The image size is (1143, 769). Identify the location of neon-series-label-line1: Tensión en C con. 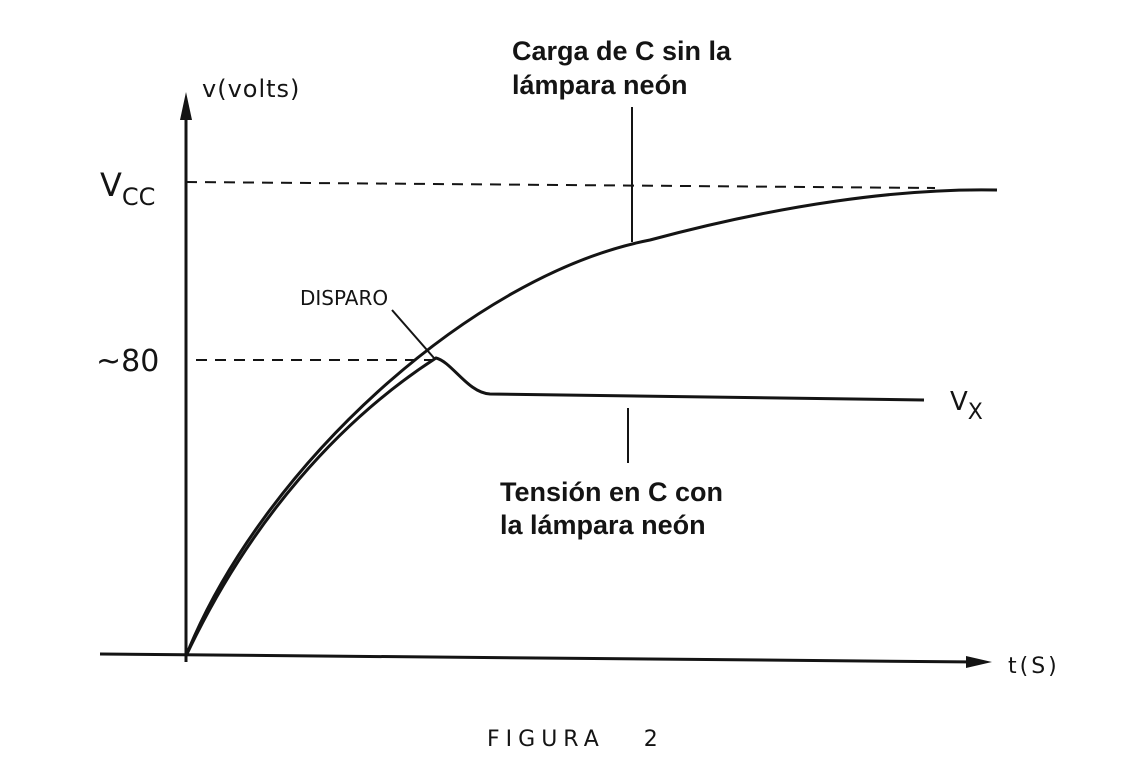
(611, 492).